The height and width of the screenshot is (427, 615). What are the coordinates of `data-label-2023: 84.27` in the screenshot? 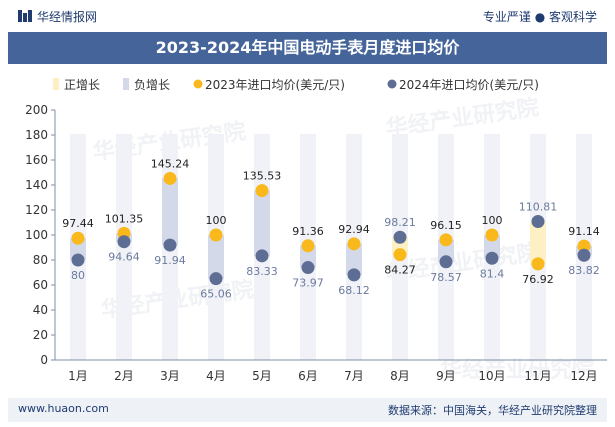 It's located at (400, 270).